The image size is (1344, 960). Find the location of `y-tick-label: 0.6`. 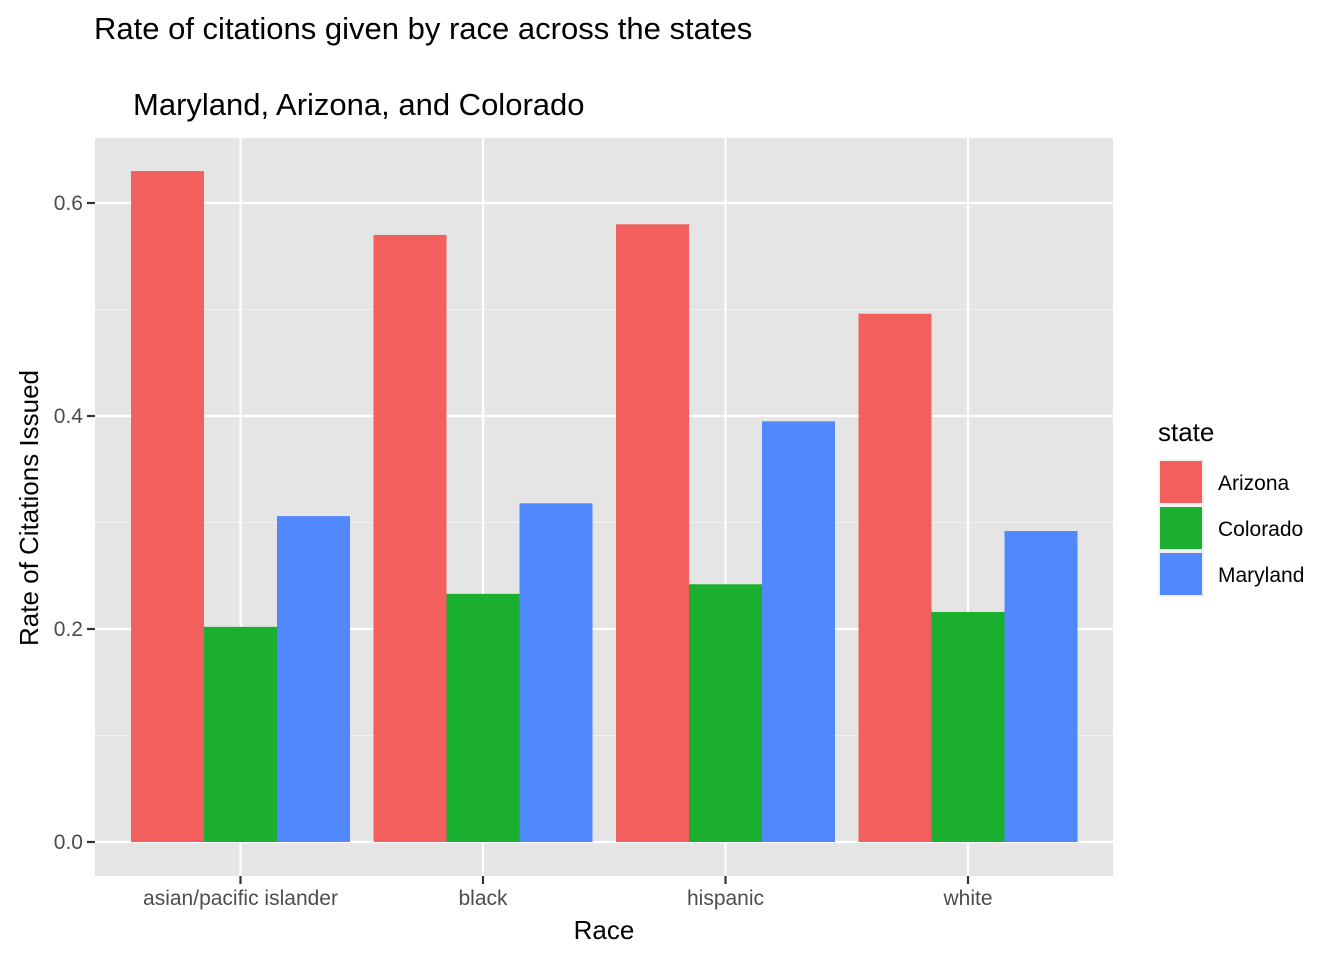

y-tick-label: 0.6 is located at coordinates (68, 203).